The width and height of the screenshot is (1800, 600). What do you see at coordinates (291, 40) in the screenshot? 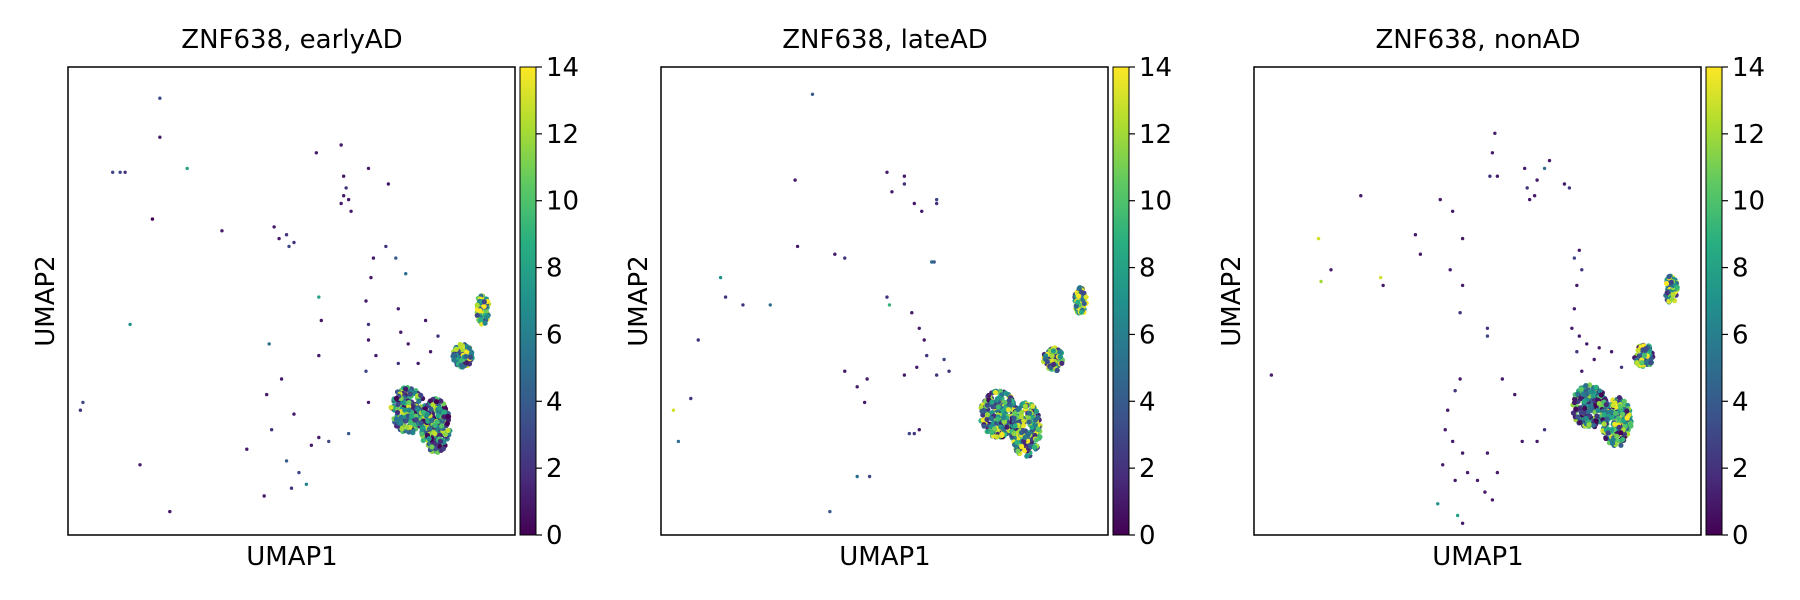
I see `panel-title: ZNF638, earlyAD` at bounding box center [291, 40].